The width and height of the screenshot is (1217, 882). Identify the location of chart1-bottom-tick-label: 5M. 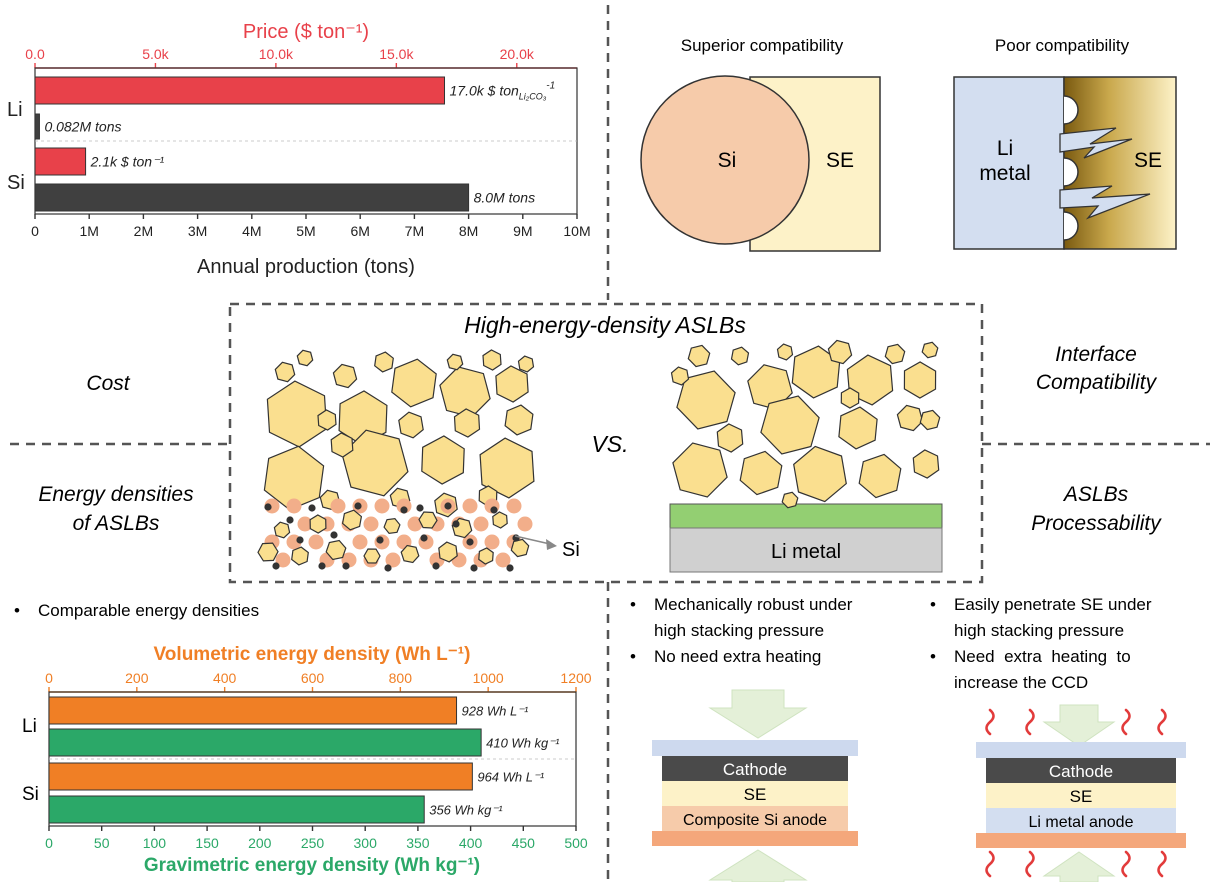
(305, 231).